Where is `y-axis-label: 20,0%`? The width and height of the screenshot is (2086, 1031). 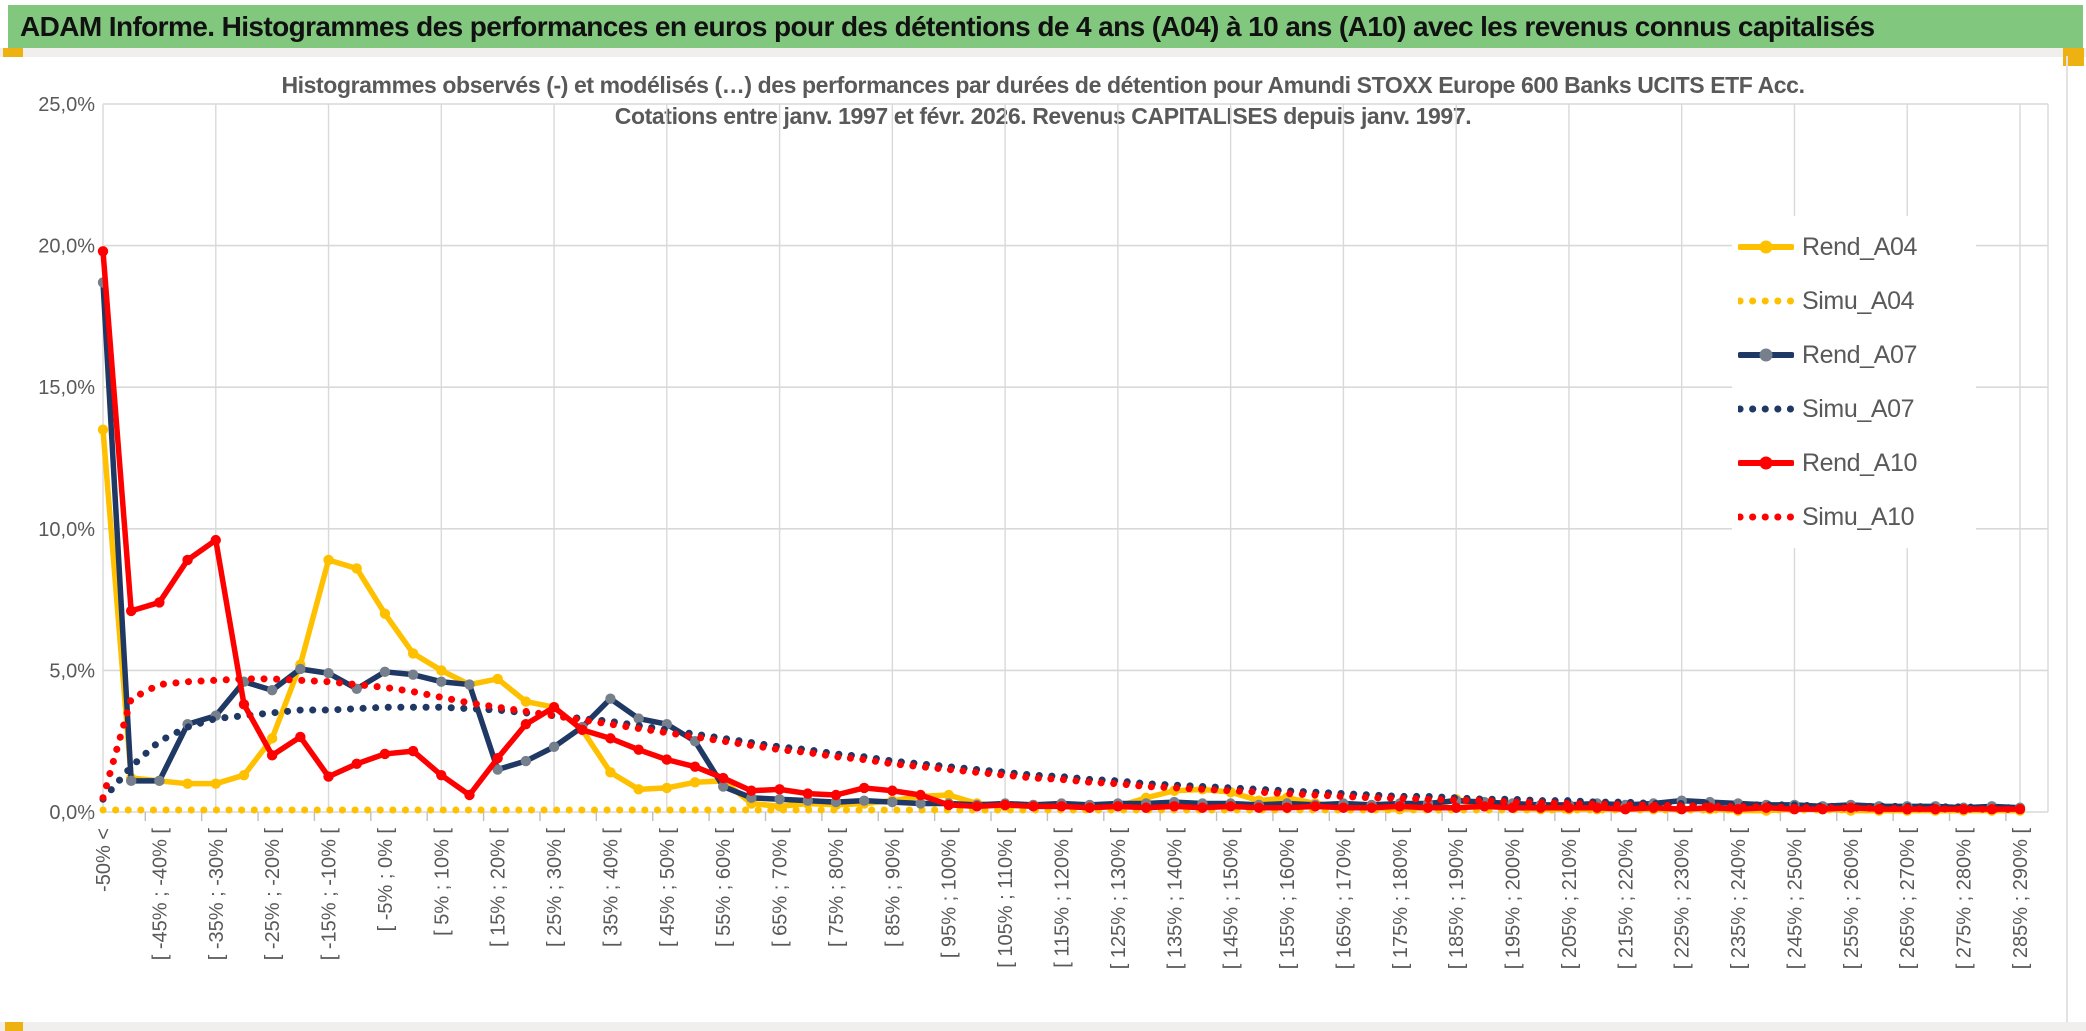 y-axis-label: 20,0% is located at coordinates (66, 247).